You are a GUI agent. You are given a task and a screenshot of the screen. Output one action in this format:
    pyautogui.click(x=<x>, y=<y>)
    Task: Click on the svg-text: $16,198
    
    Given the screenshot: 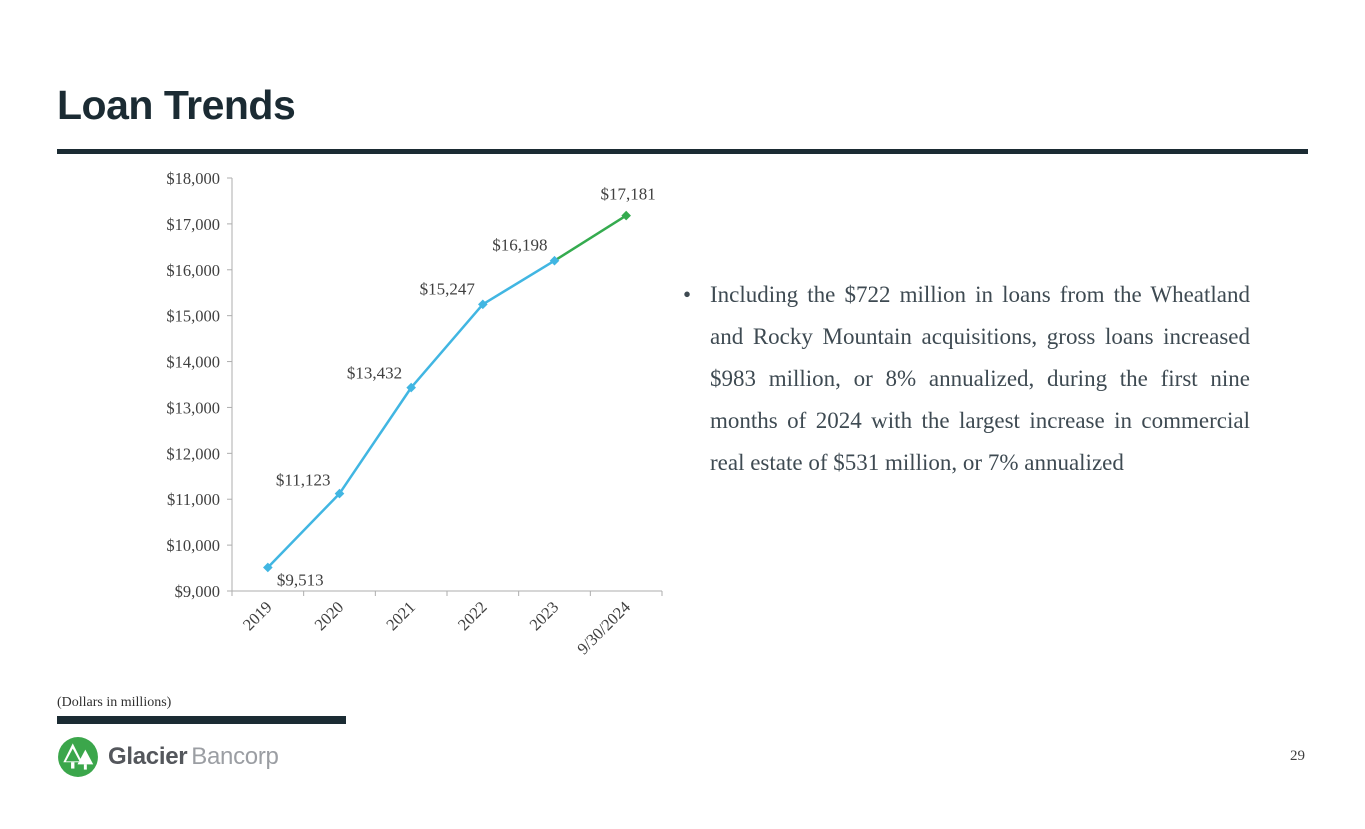 What is the action you would take?
    pyautogui.click(x=519, y=245)
    